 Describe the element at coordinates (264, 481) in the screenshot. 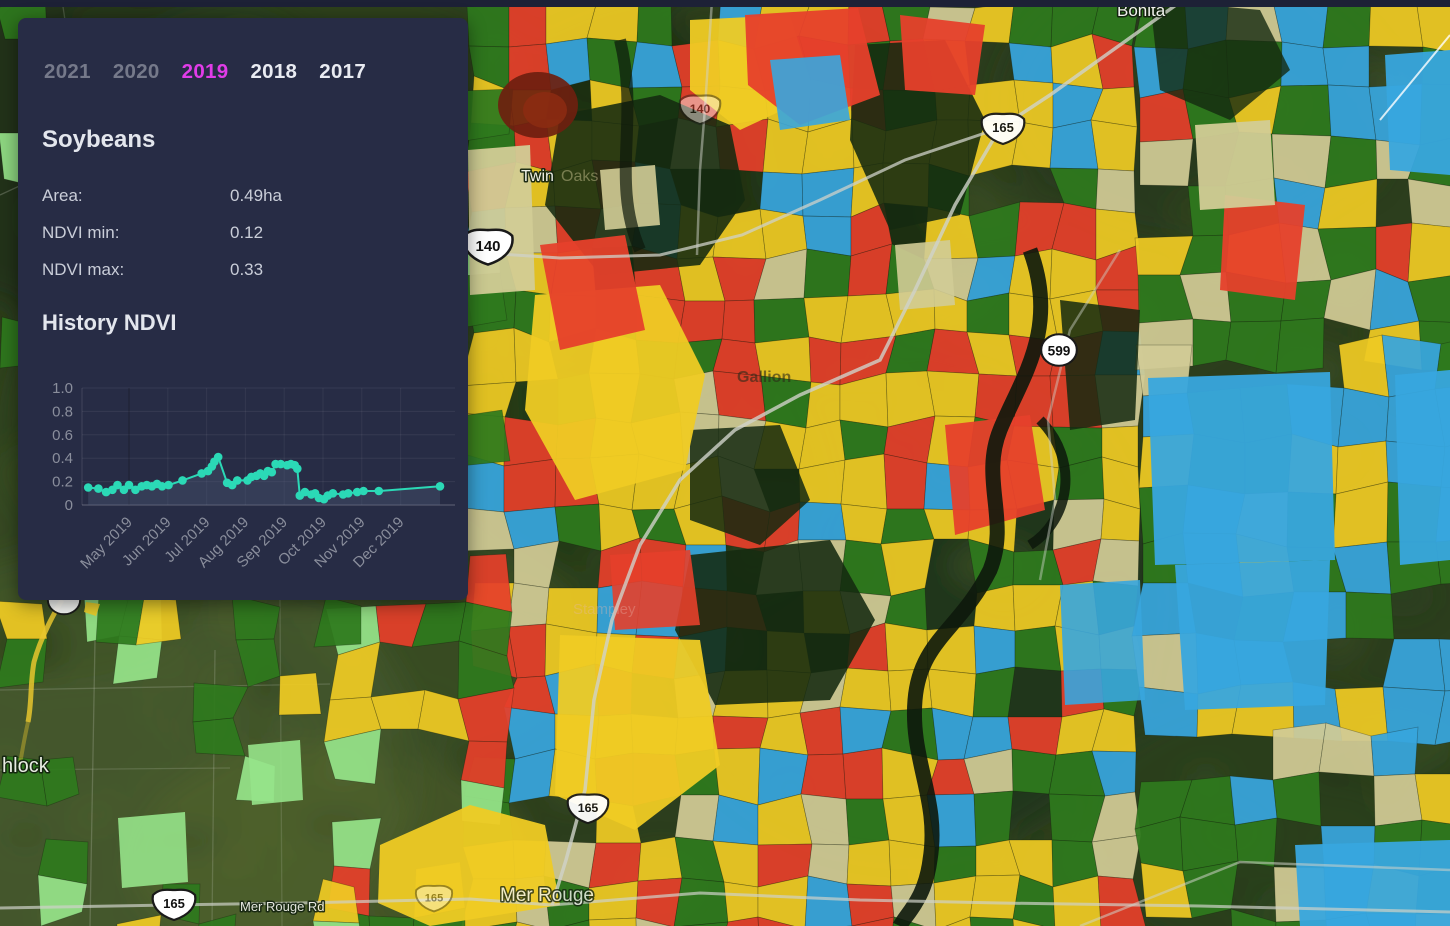

I see `ndvi-area-fill` at that location.